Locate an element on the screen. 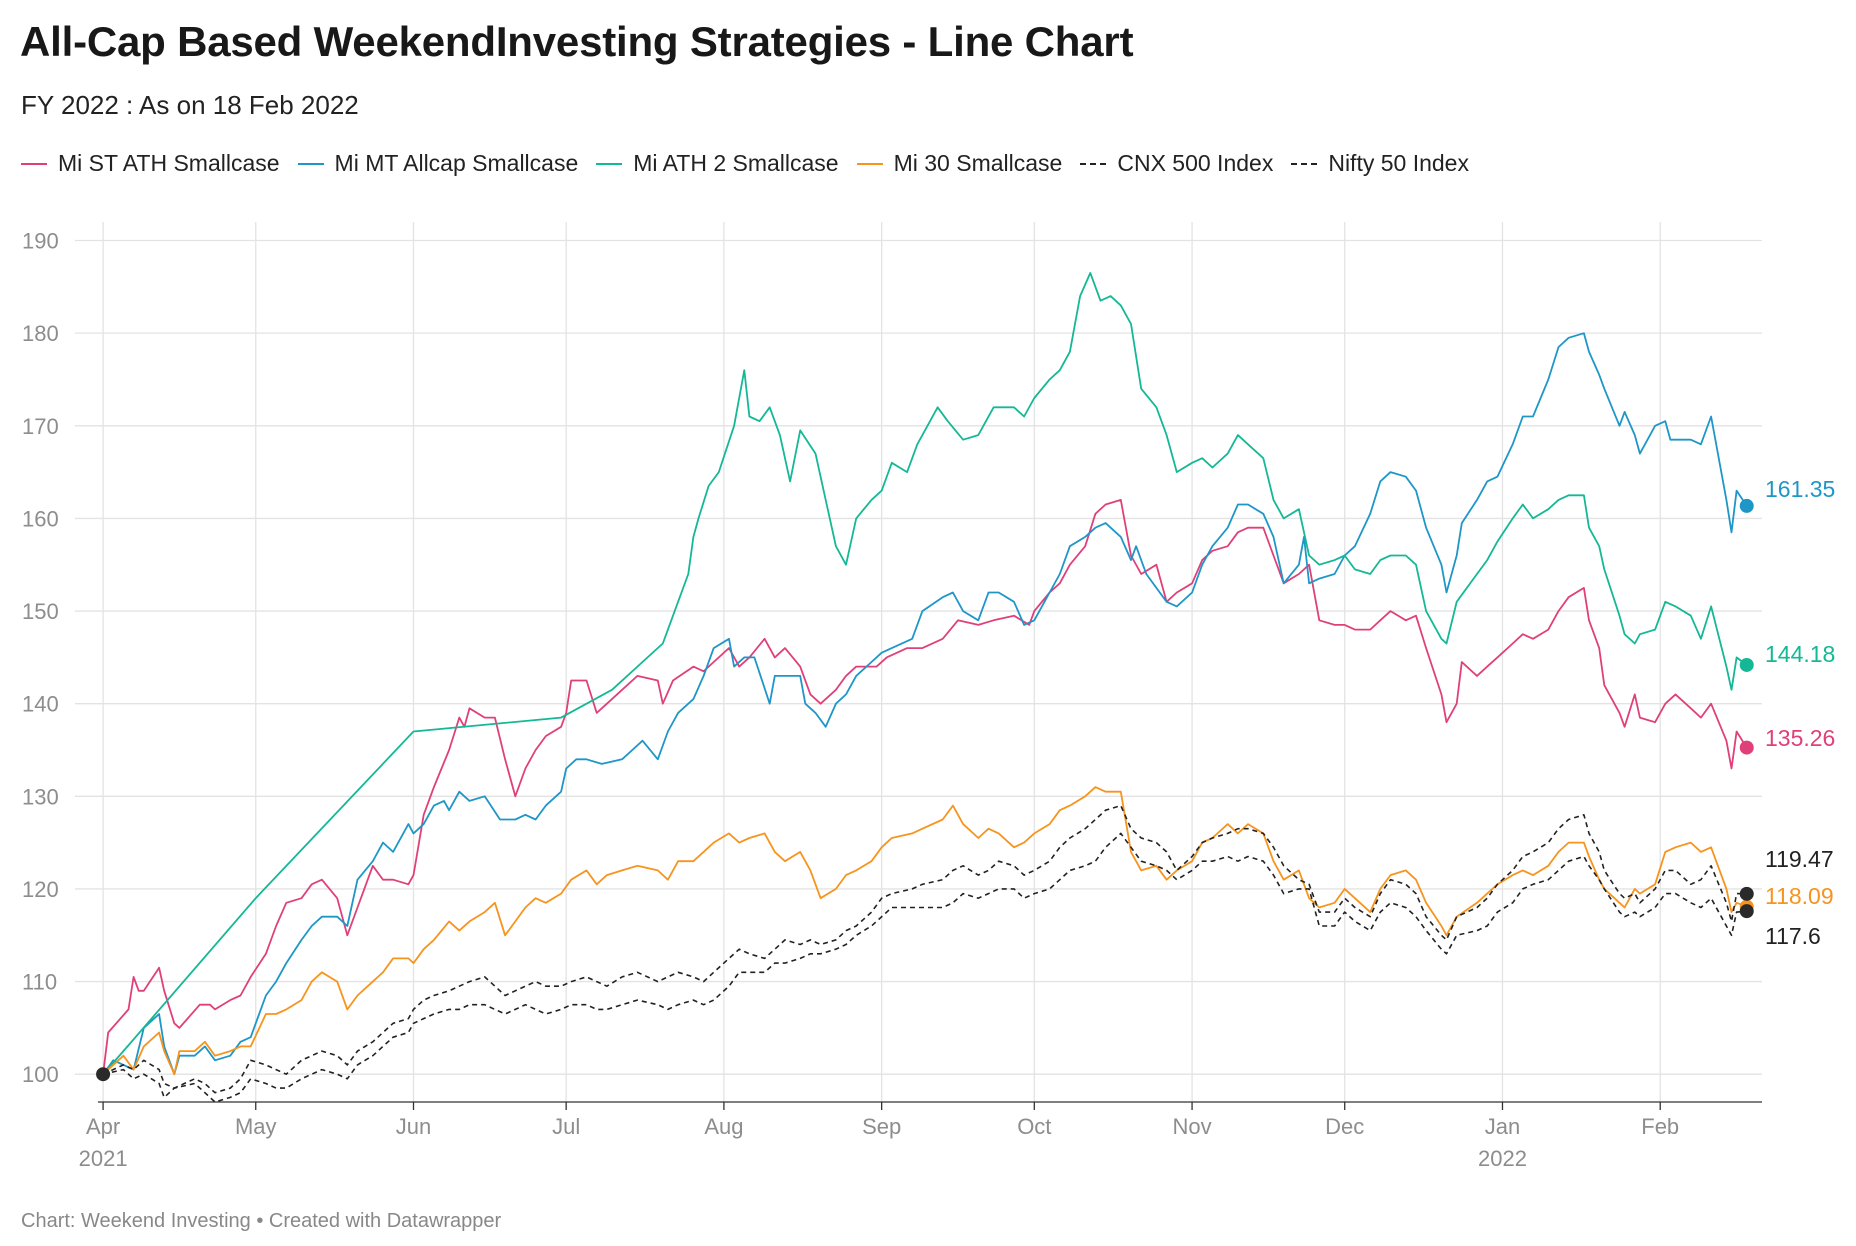  x-tick-label: May is located at coordinates (256, 1126).